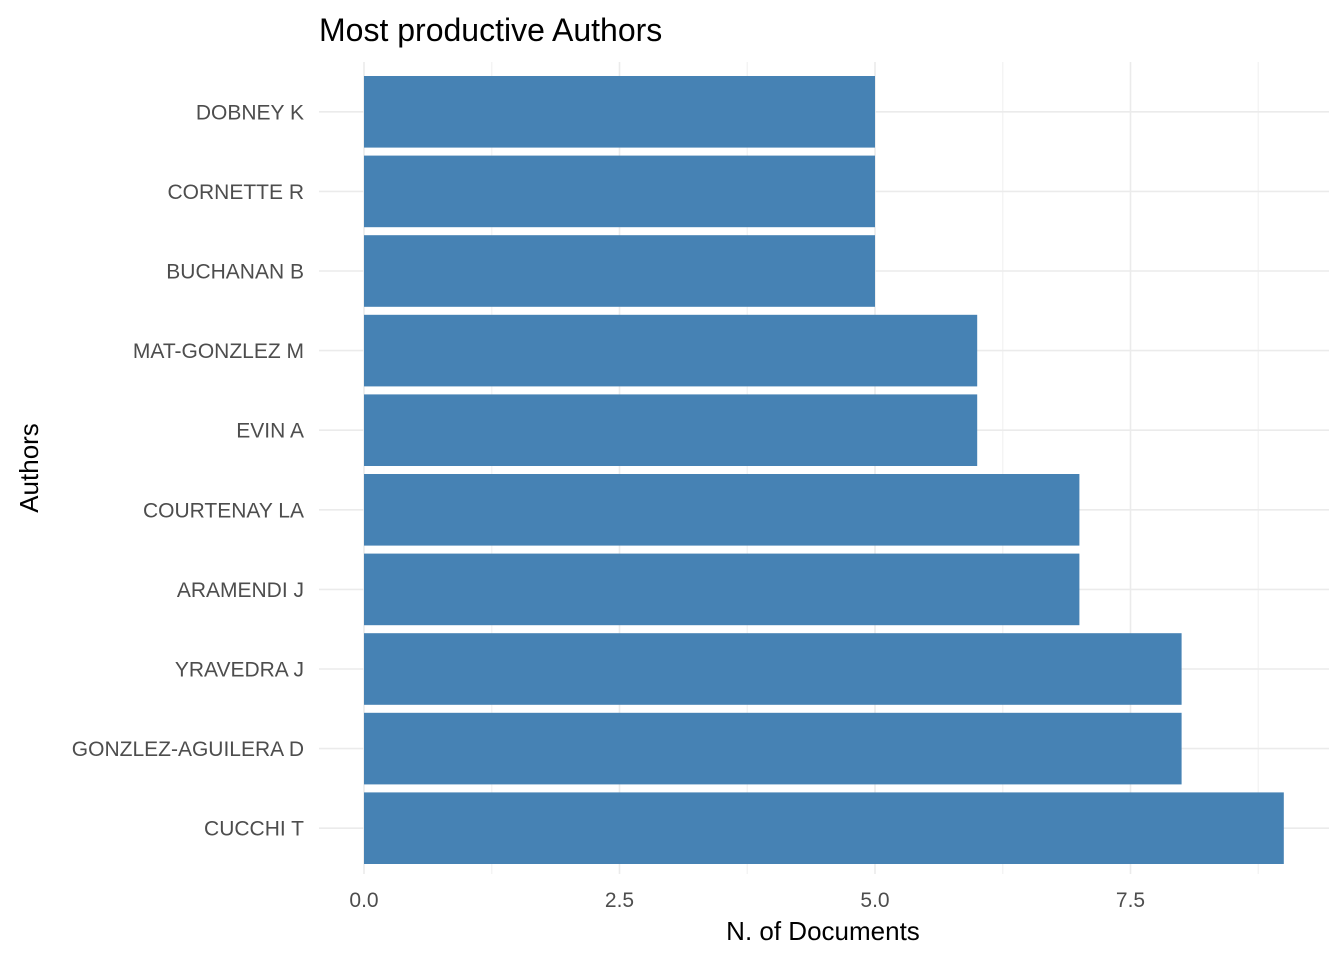 The width and height of the screenshot is (1344, 960). What do you see at coordinates (1130, 900) in the screenshot?
I see `x-tick-label: 7.5` at bounding box center [1130, 900].